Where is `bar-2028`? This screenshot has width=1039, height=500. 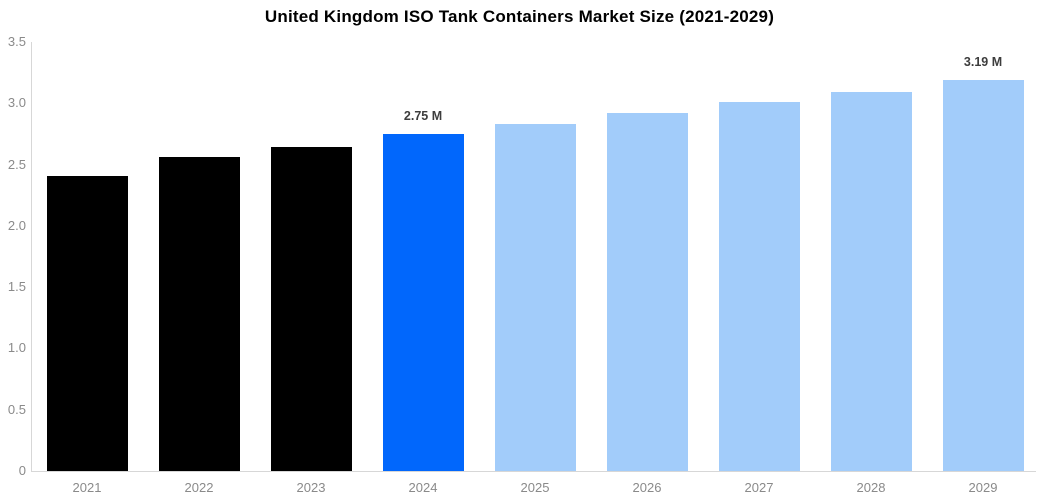 bar-2028 is located at coordinates (871, 281).